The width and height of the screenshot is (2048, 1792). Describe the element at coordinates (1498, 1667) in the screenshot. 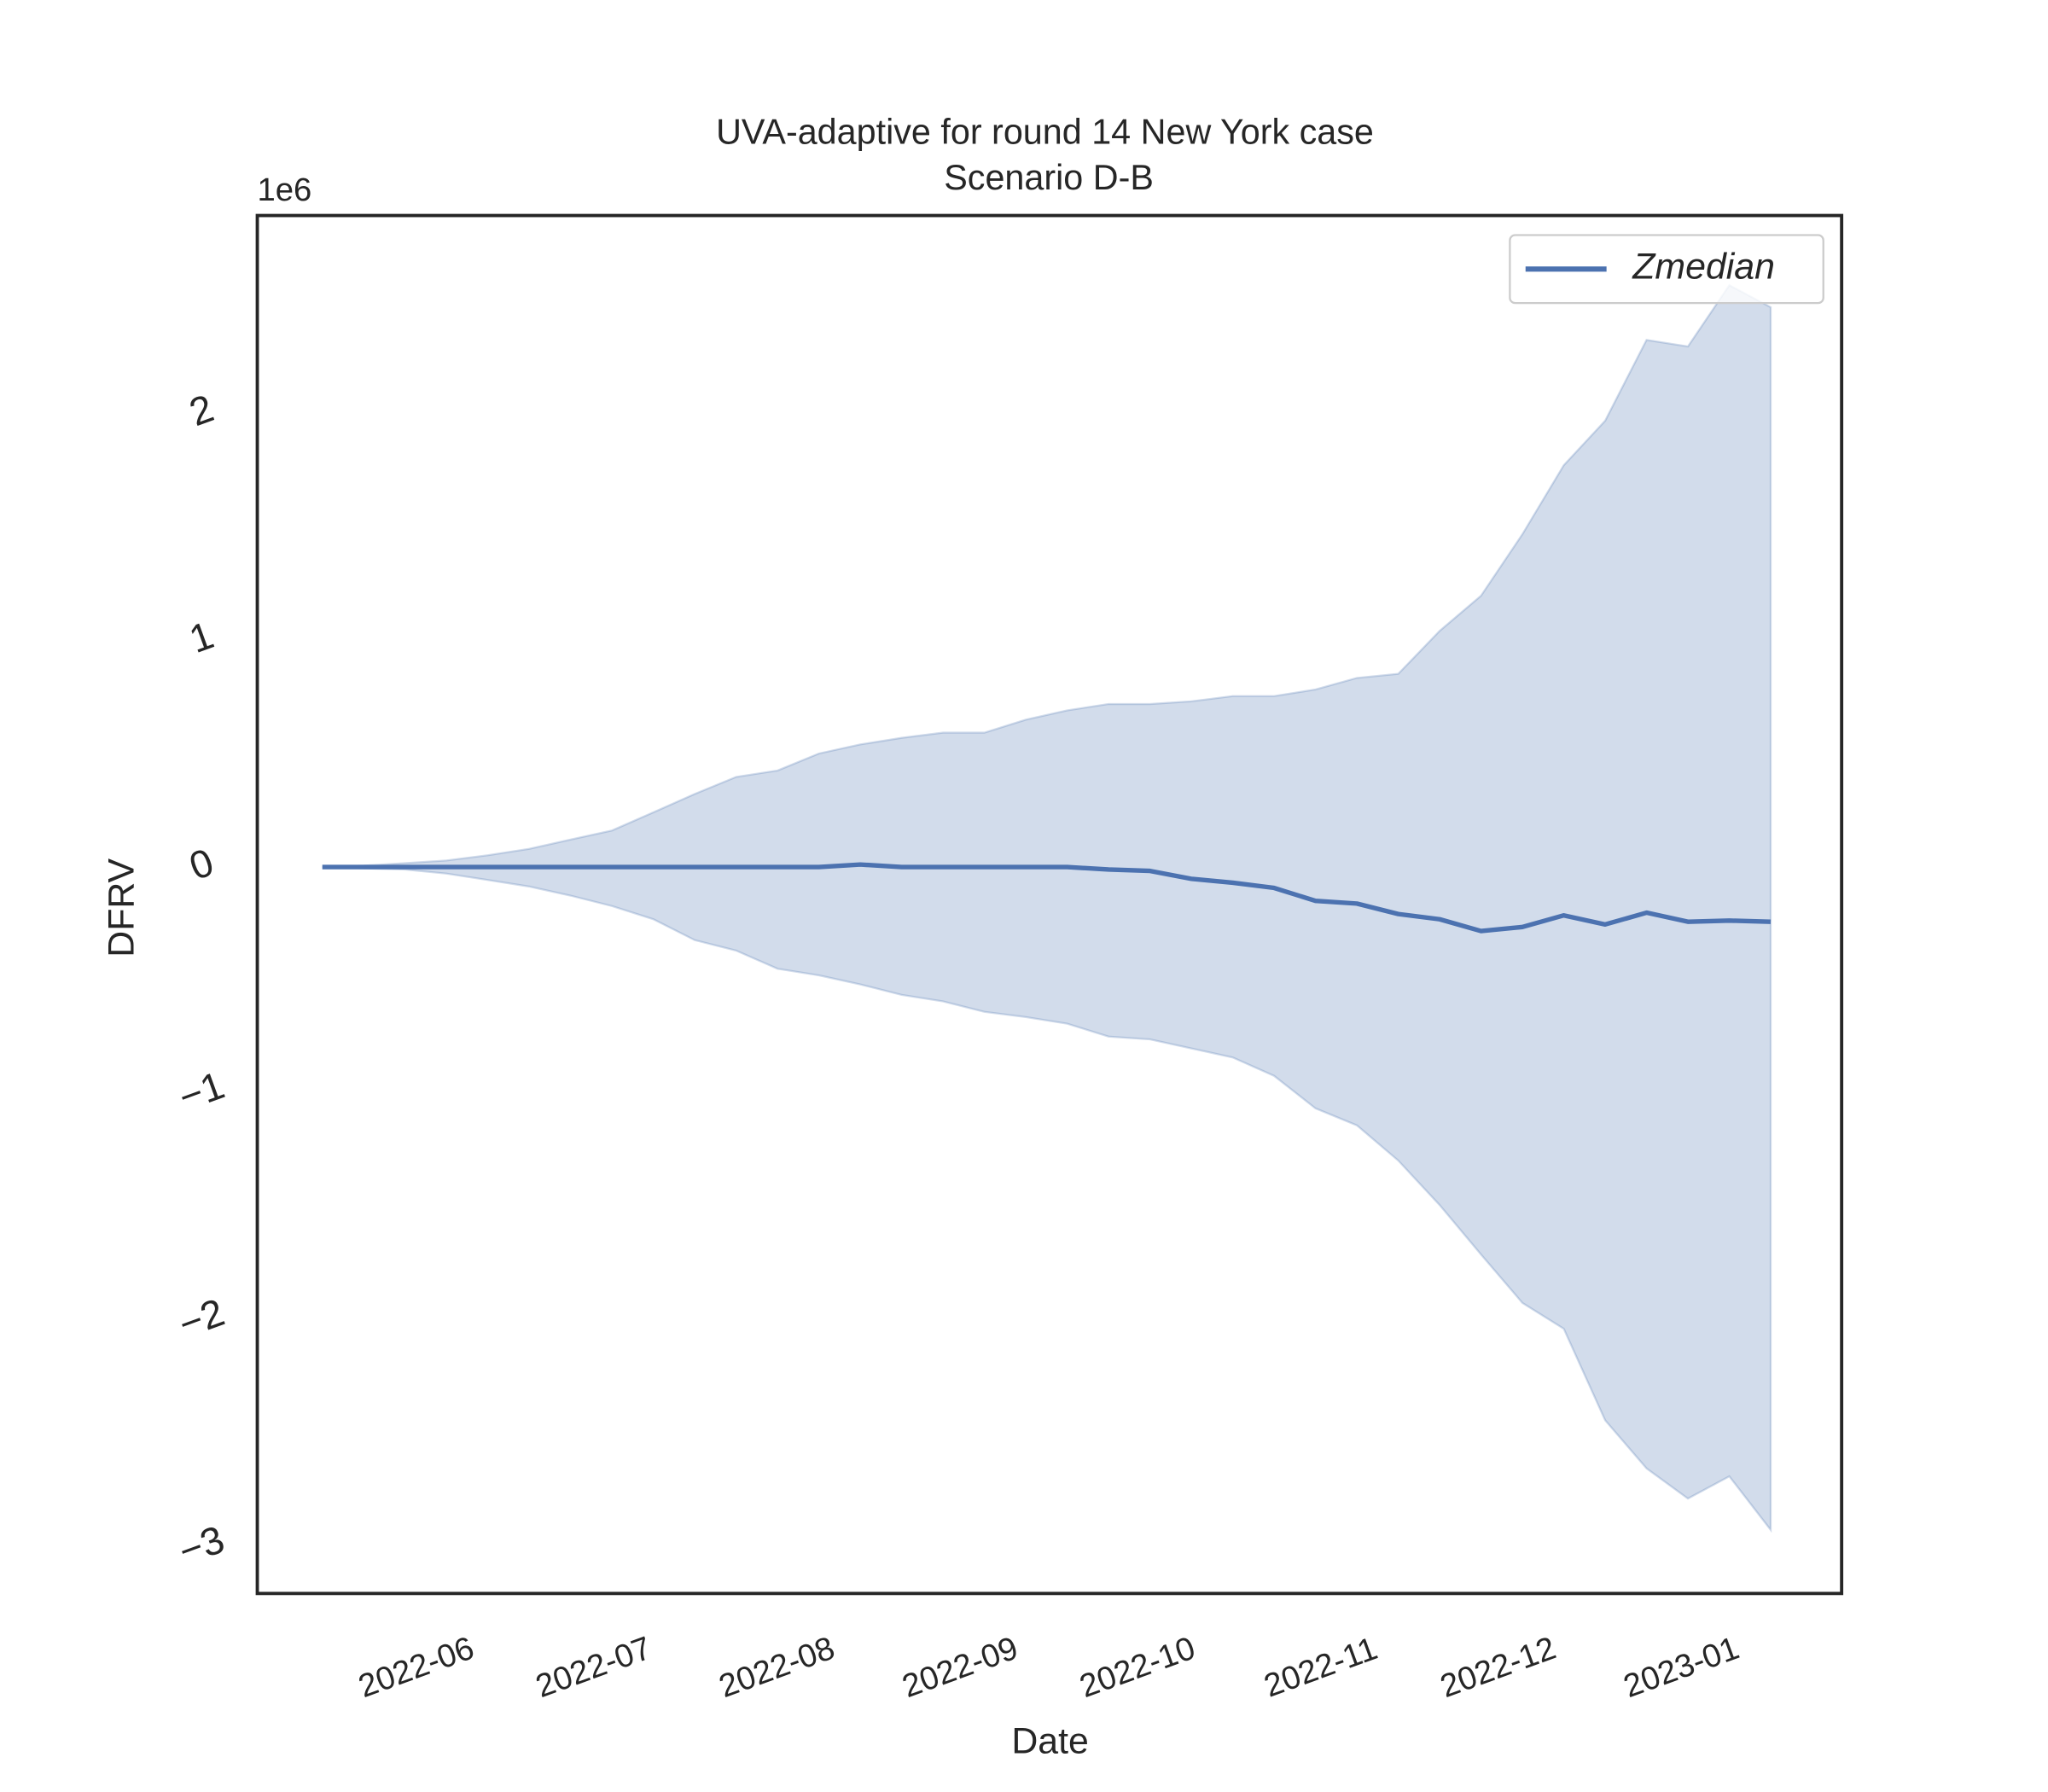

I see `x-tick-label: 2022-12` at that location.